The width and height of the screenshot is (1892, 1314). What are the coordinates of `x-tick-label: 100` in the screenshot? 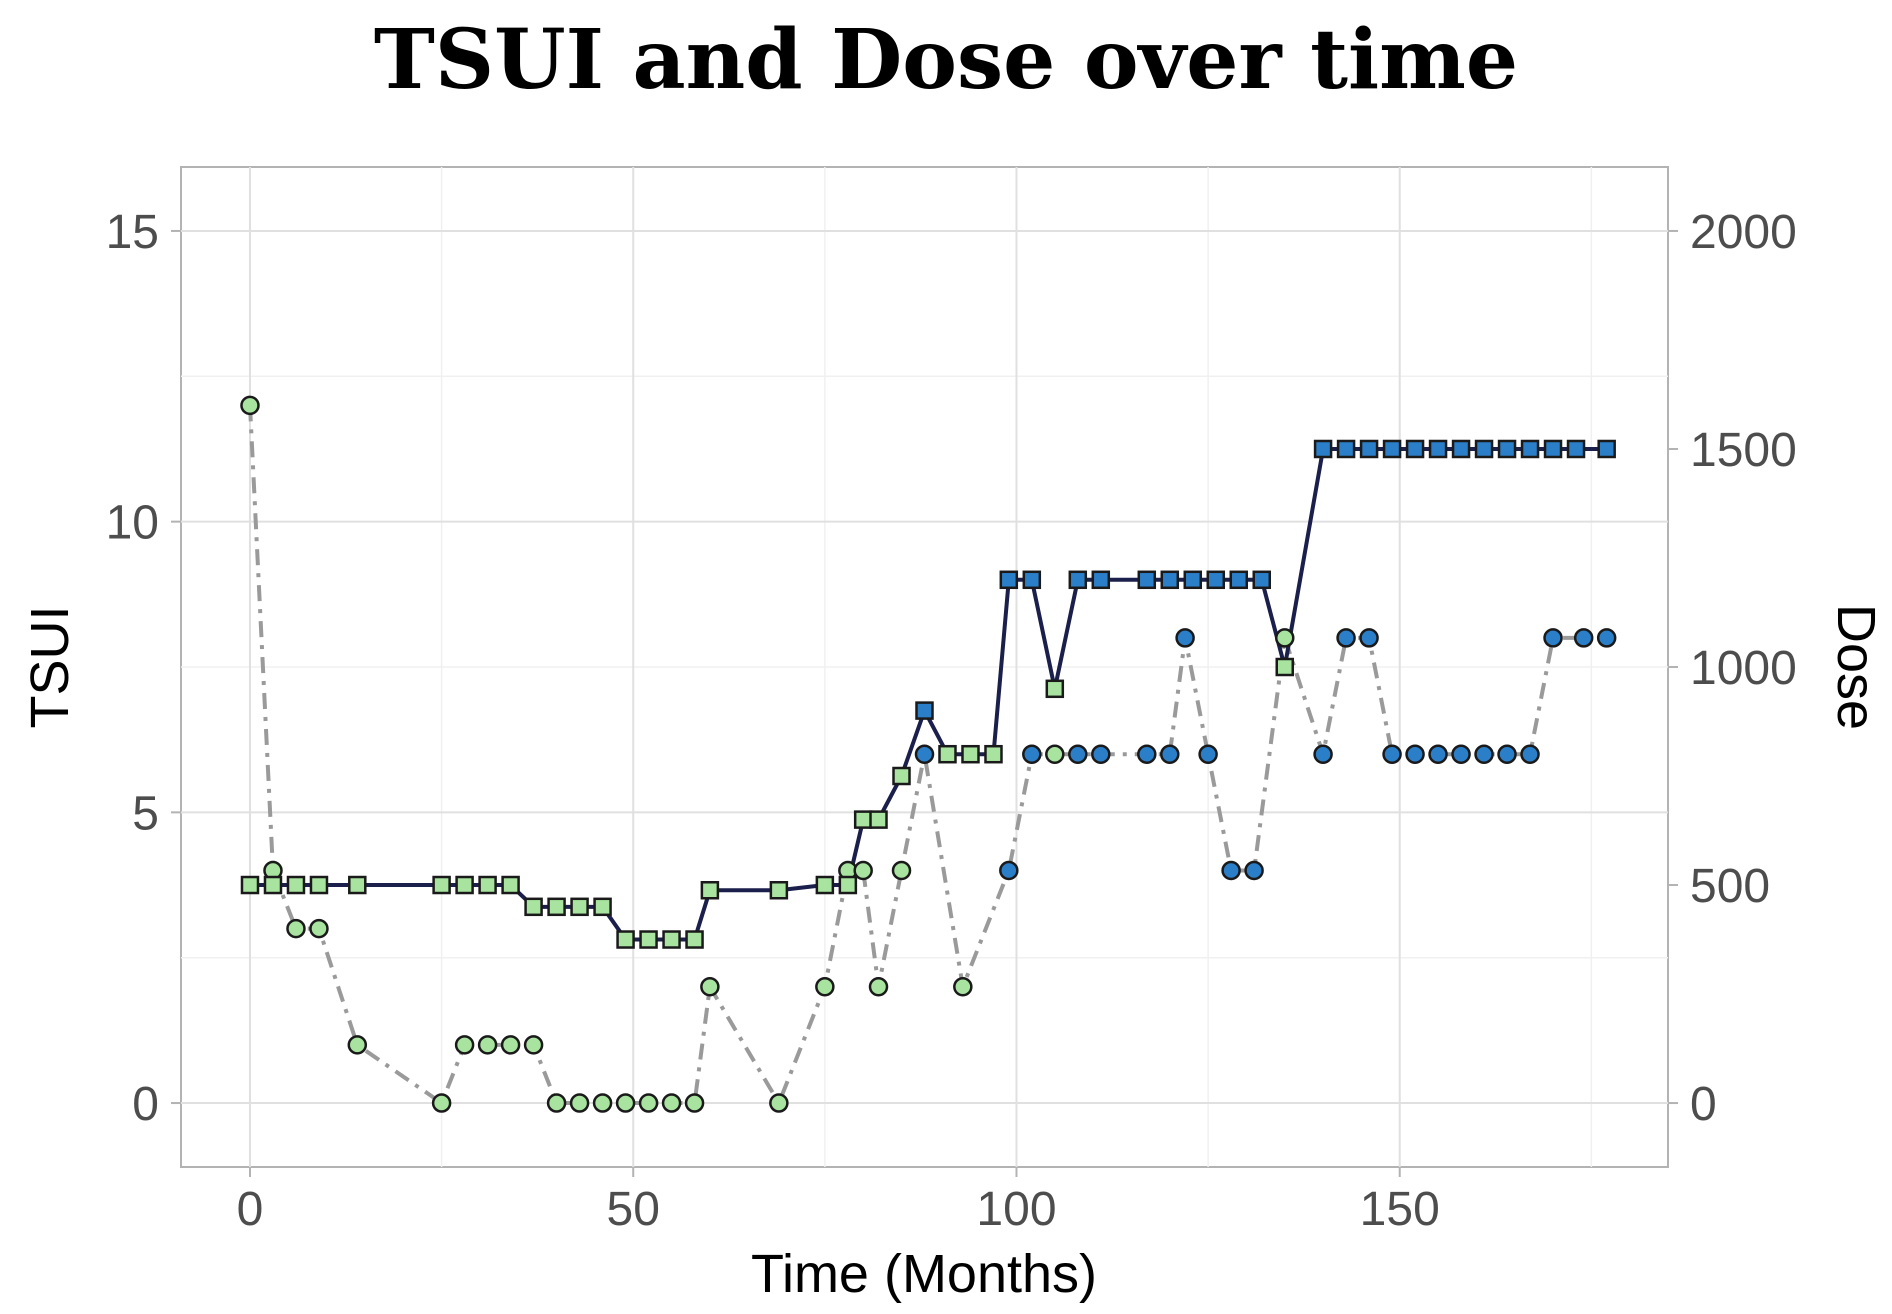 It's located at (1016, 1209).